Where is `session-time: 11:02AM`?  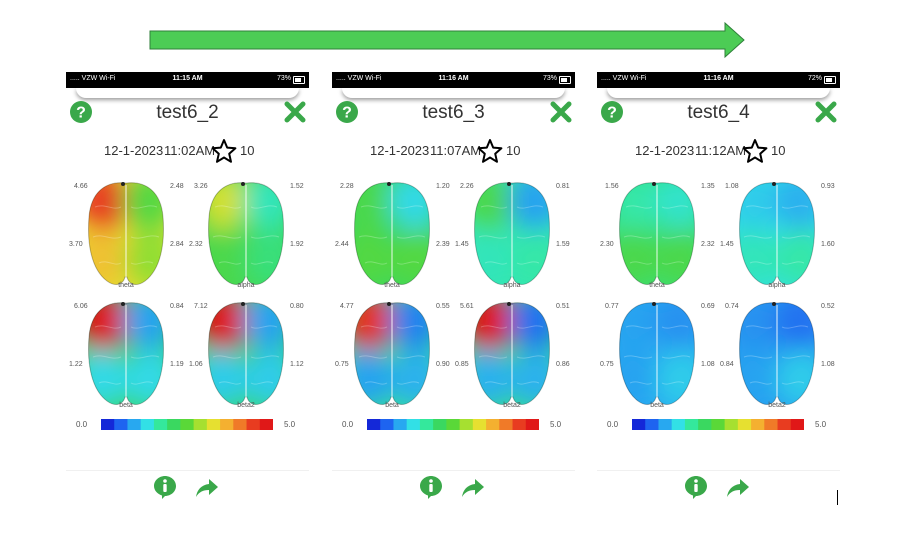 session-time: 11:02AM is located at coordinates (190, 150).